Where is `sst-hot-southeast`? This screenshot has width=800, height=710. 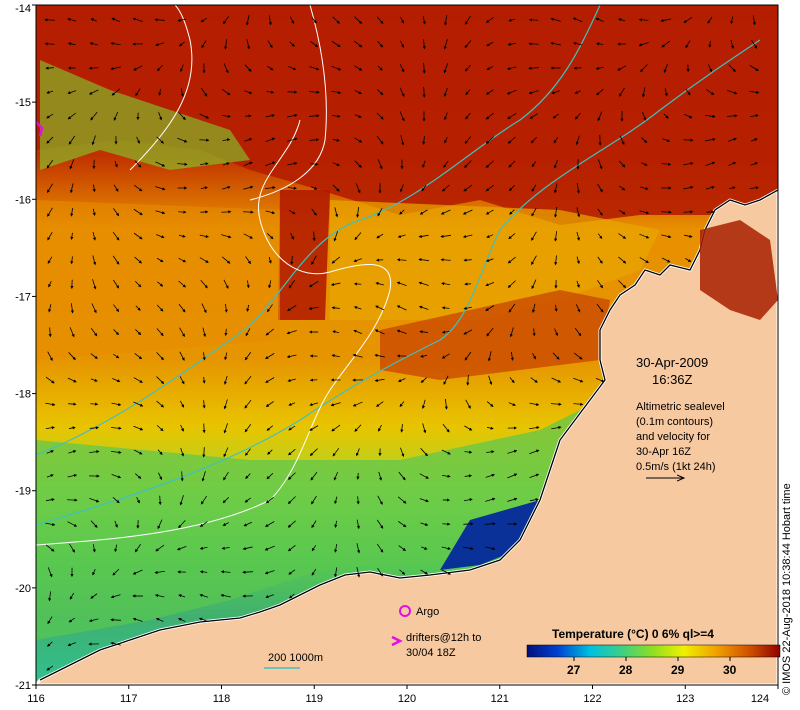
sst-hot-southeast is located at coordinates (495, 335).